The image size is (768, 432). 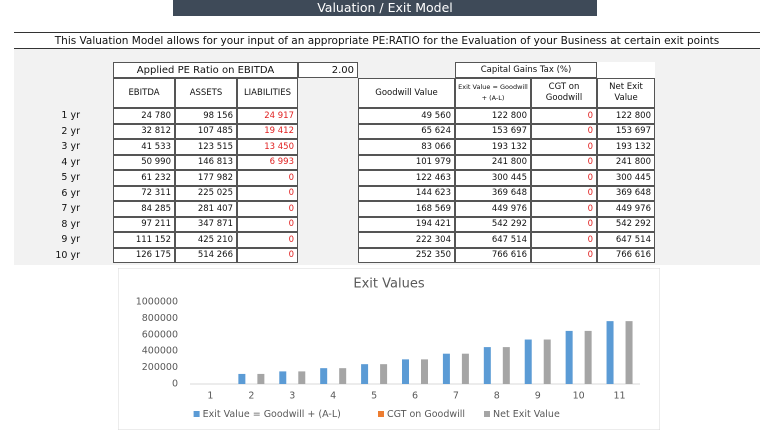 What do you see at coordinates (267, 93) in the screenshot?
I see `column-header: LIABILITIES` at bounding box center [267, 93].